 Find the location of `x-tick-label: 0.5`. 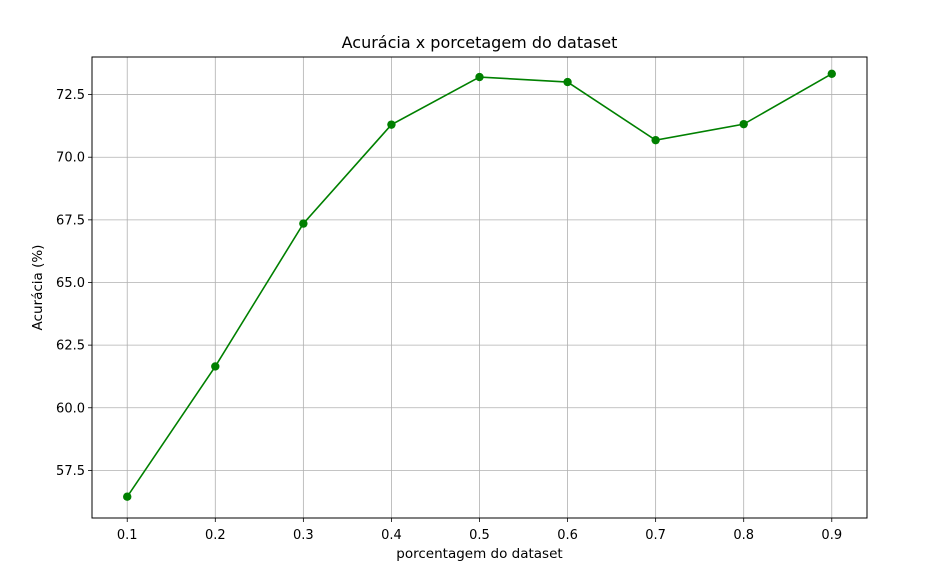

x-tick-label: 0.5 is located at coordinates (479, 535).